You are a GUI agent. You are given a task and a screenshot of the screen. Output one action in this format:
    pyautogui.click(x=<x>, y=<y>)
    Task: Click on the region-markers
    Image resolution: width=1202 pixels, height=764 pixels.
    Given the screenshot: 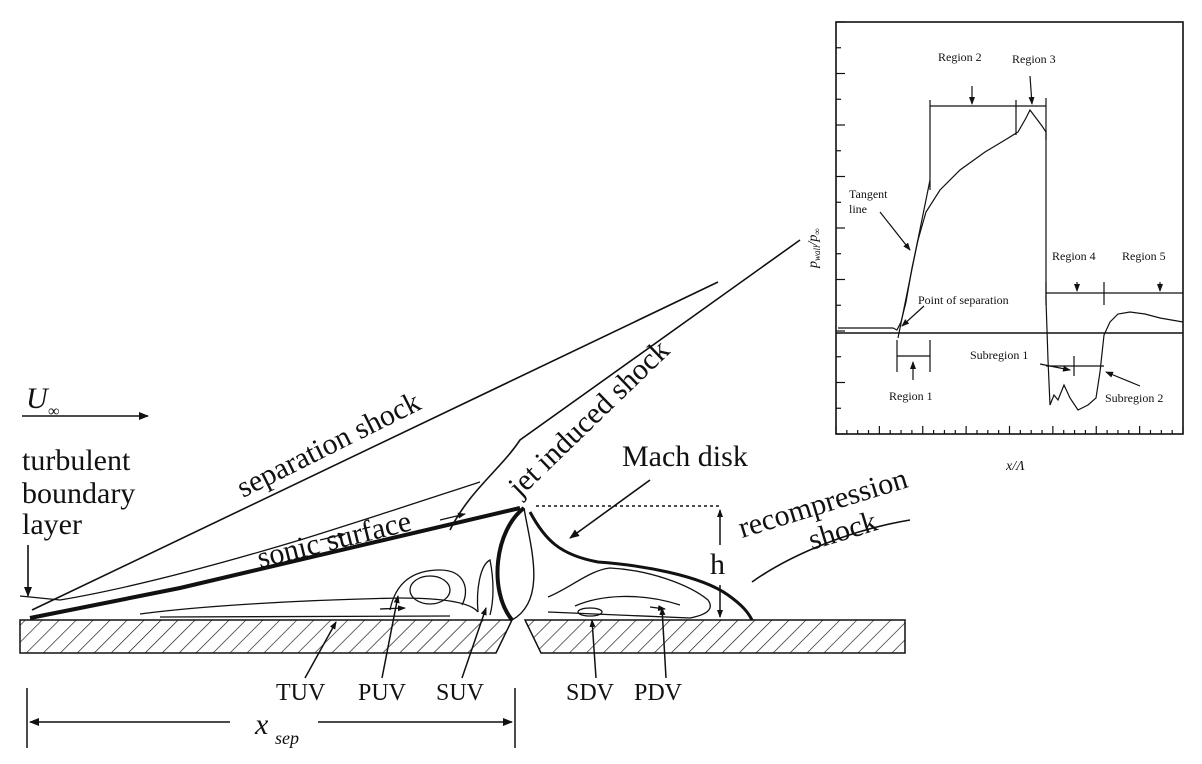 What is the action you would take?
    pyautogui.click(x=1031, y=231)
    